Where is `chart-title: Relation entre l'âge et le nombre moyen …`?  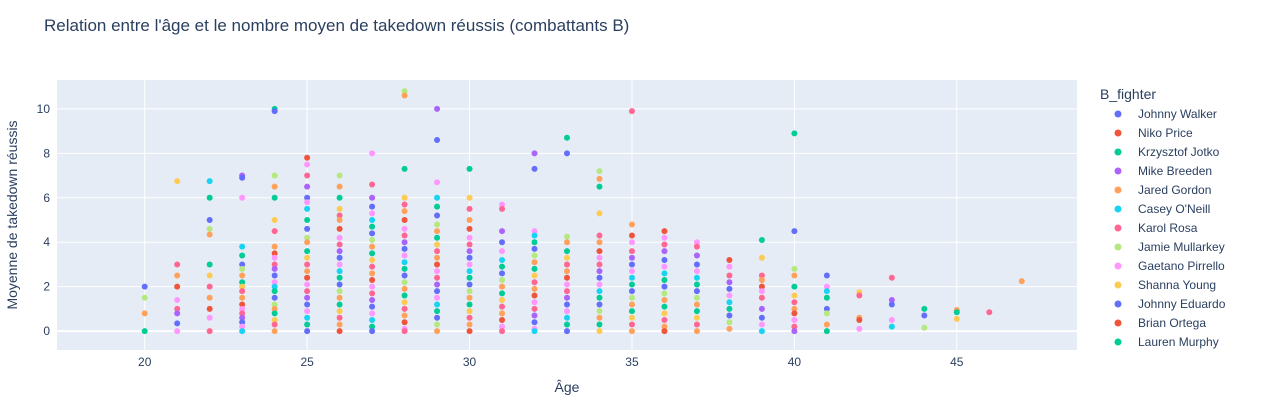
chart-title: Relation entre l'âge et le nombre moyen … is located at coordinates (336, 25).